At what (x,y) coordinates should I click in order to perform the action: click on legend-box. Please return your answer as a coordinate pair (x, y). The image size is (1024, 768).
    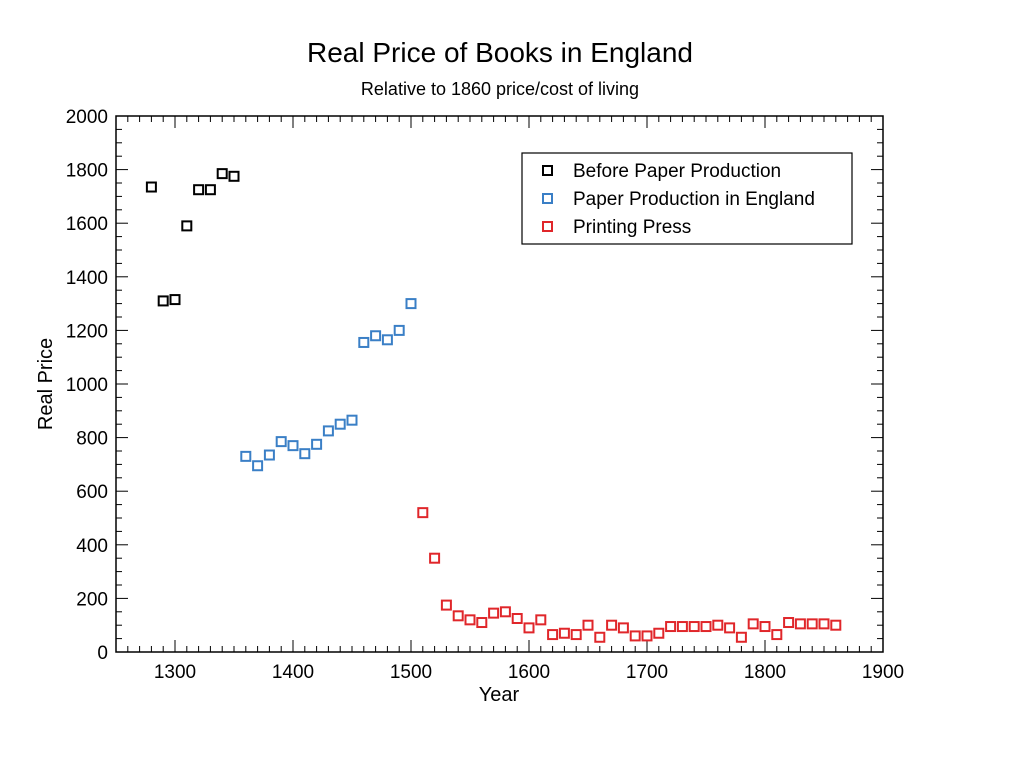
    Looking at the image, I should click on (687, 198).